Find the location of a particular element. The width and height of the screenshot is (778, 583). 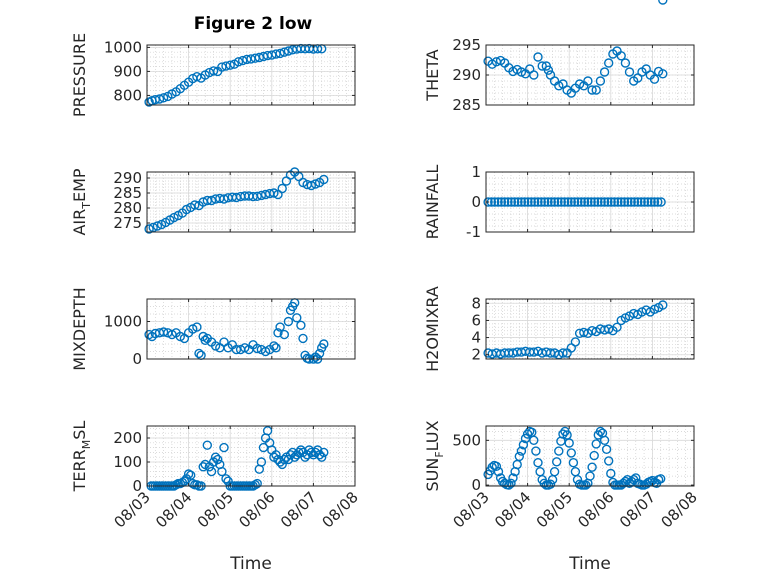

series-markers is located at coordinates (575, 72).